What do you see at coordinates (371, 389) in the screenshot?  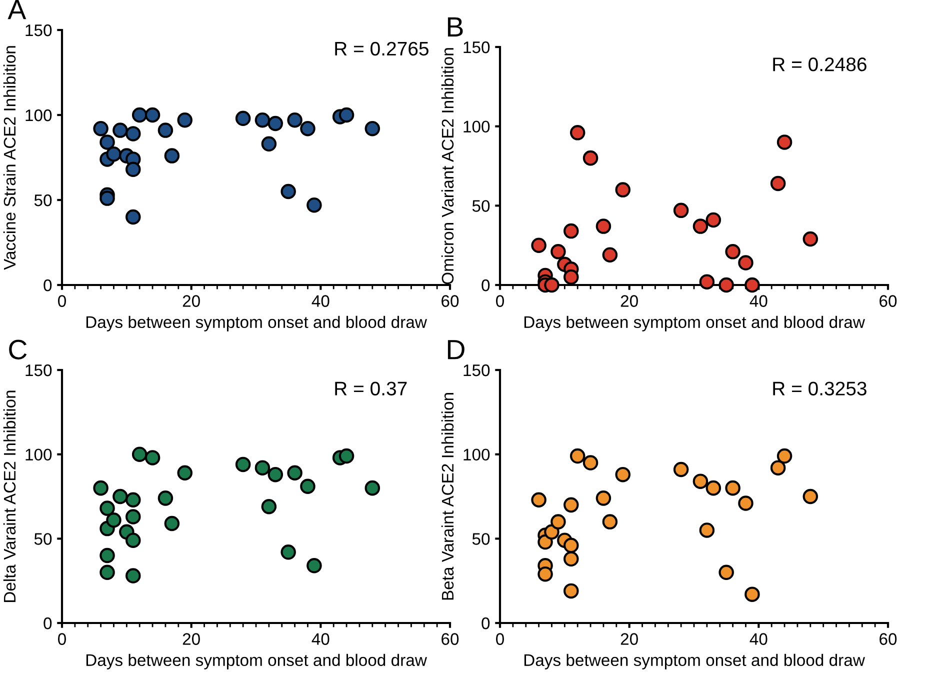 I see `annotation: R = 0.37` at bounding box center [371, 389].